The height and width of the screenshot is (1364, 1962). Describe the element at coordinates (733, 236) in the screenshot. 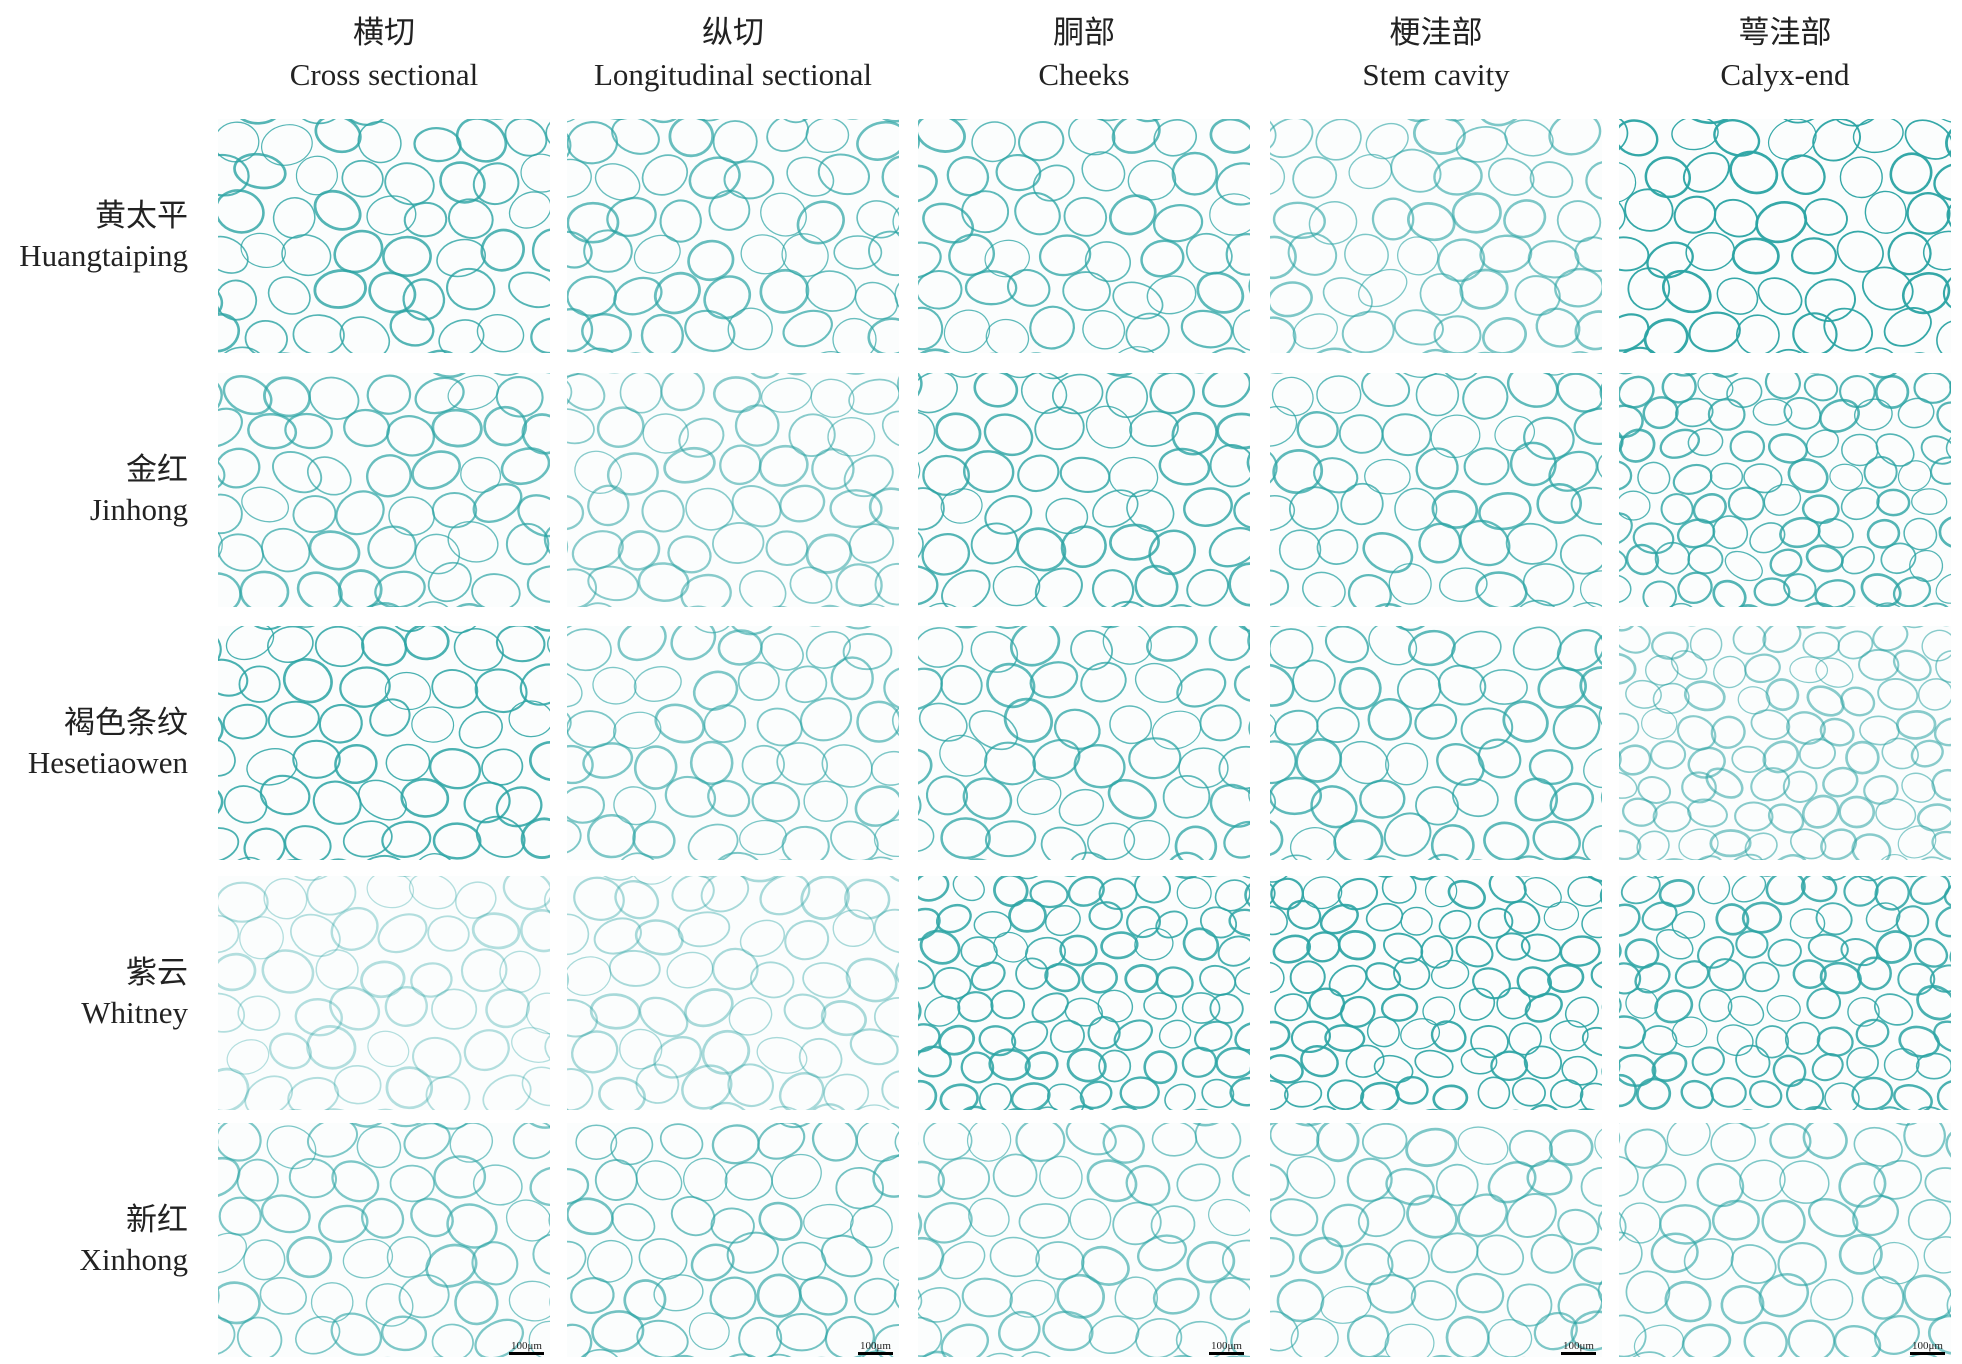

I see `micrograph` at that location.